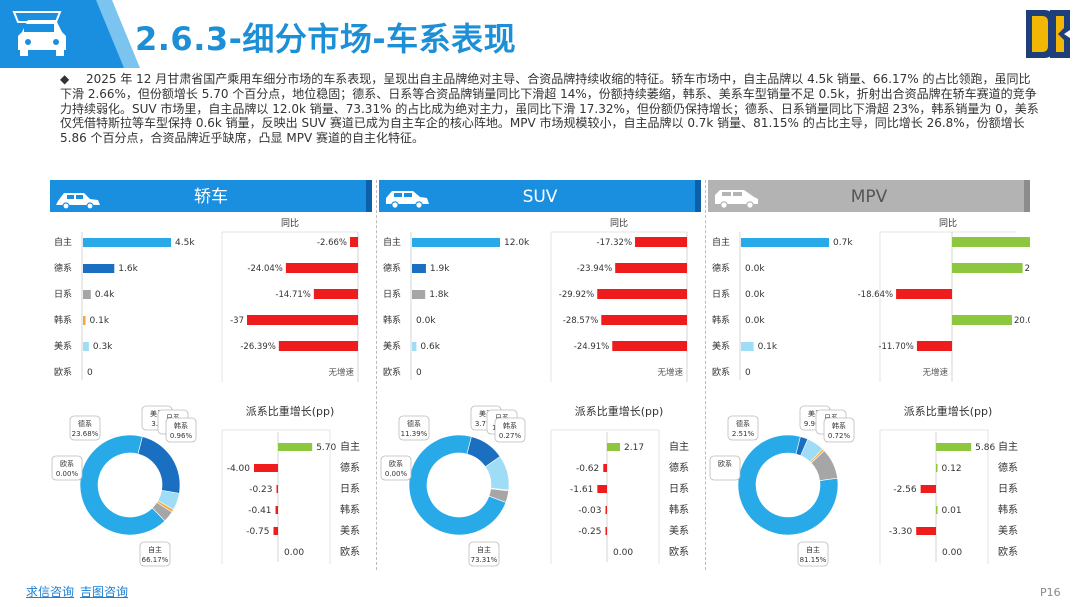 The image size is (1080, 607). I want to click on yoy-value-label: -17.32%, so click(614, 243).